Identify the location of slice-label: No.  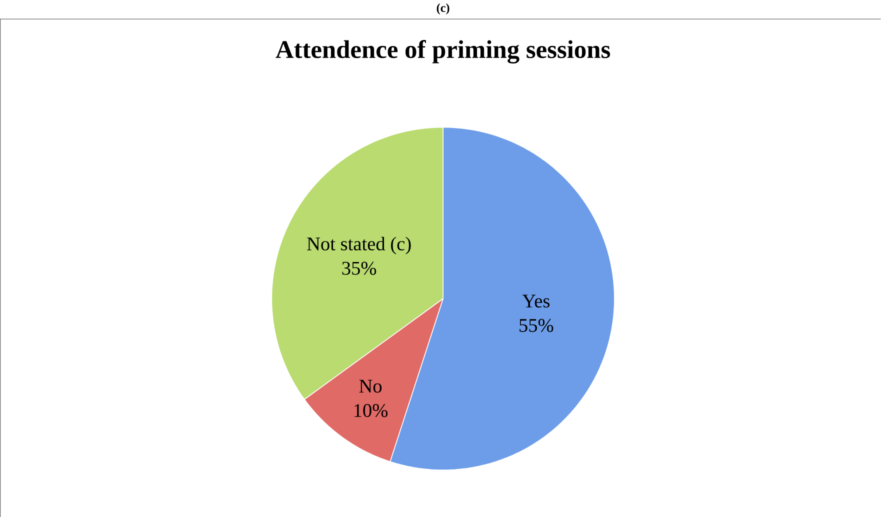
(370, 386).